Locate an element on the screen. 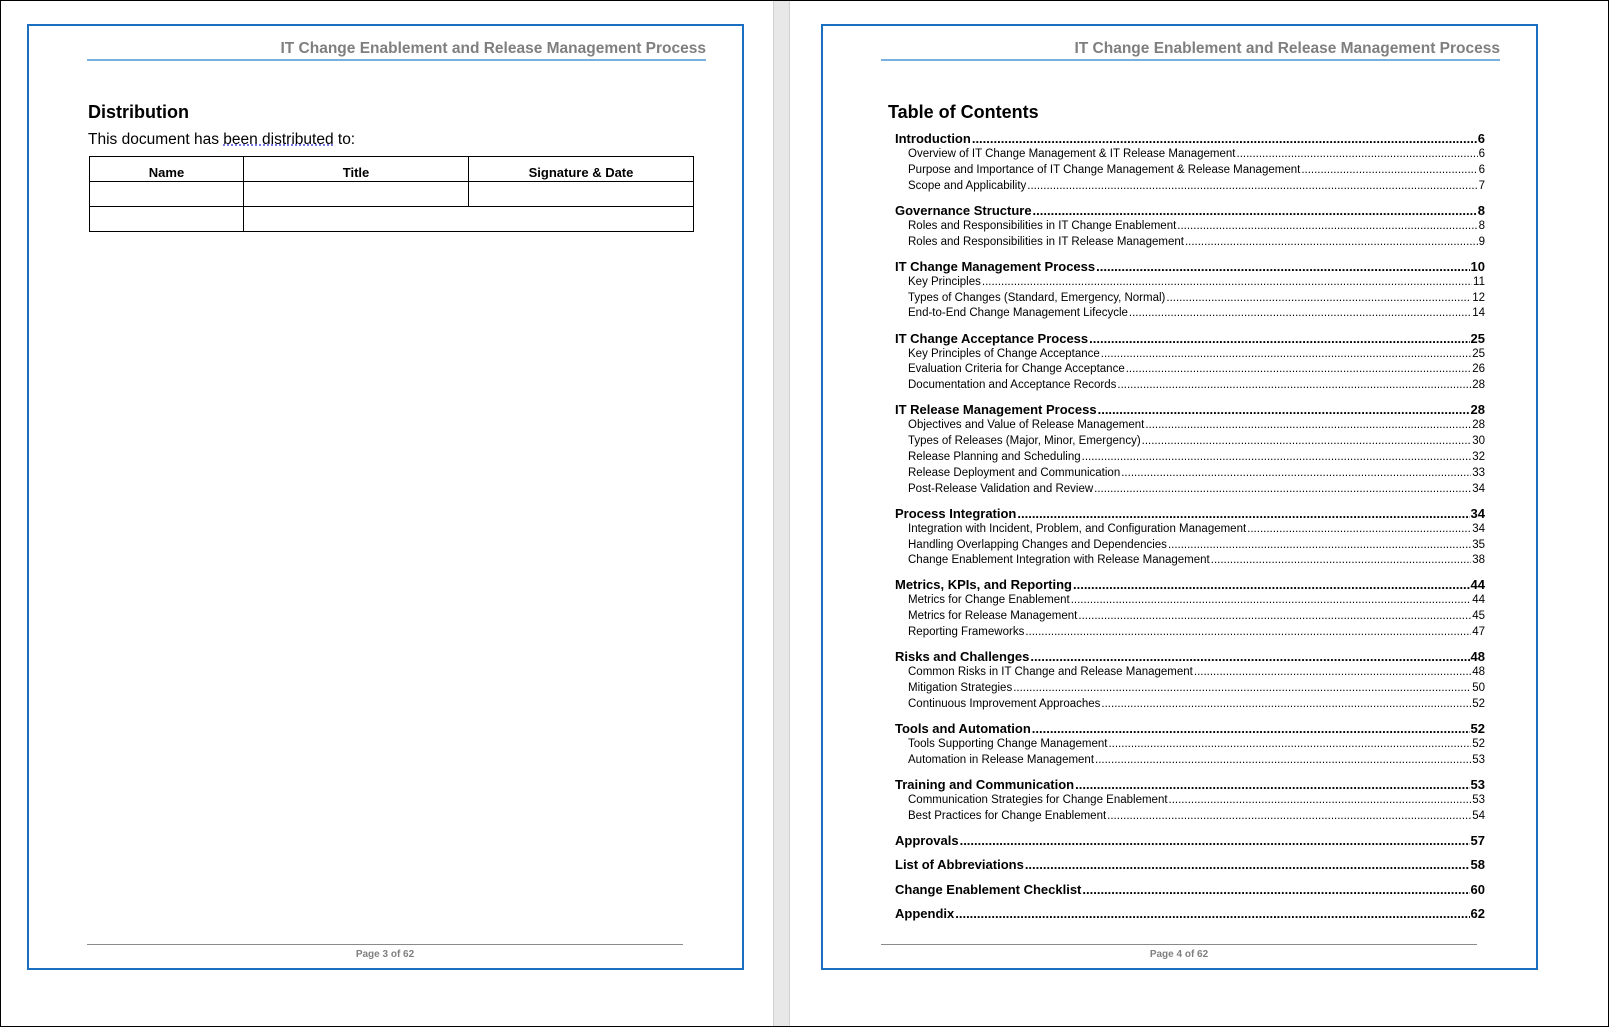 The height and width of the screenshot is (1027, 1609). toc-page-number: 6 is located at coordinates (1481, 138).